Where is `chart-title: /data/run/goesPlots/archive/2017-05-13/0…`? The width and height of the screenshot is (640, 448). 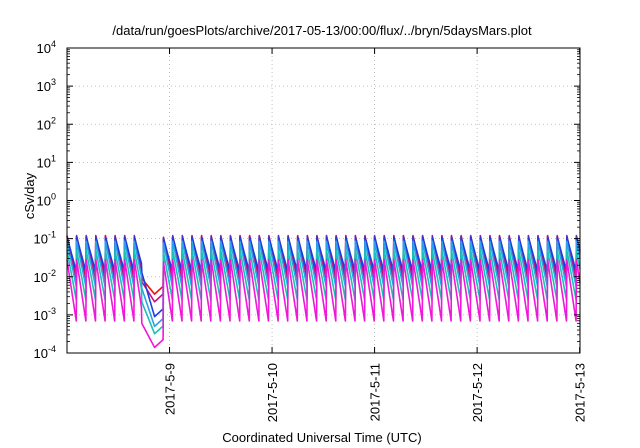 chart-title: /data/run/goesPlots/archive/2017-05-13/0… is located at coordinates (322, 30).